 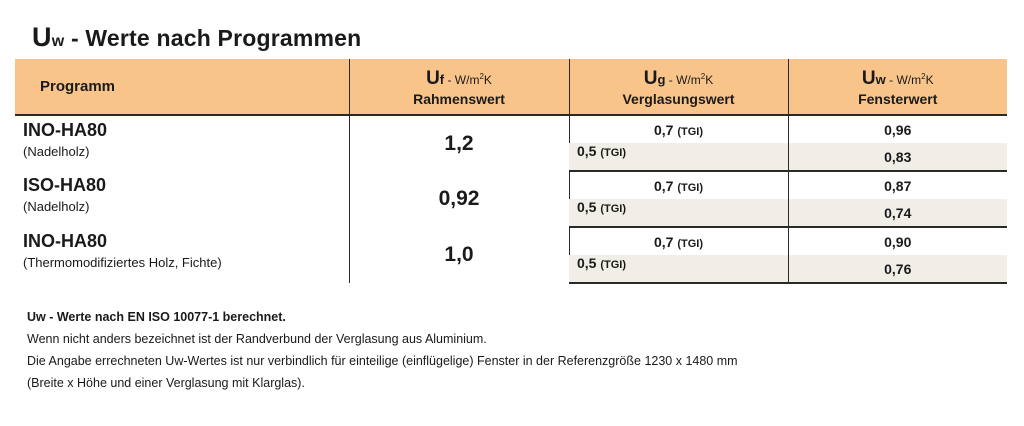 I want to click on table-row: ISO-HA80 (Nadelholz) 0,92 0,7 (TGI) 0,87, so click(x=511, y=199).